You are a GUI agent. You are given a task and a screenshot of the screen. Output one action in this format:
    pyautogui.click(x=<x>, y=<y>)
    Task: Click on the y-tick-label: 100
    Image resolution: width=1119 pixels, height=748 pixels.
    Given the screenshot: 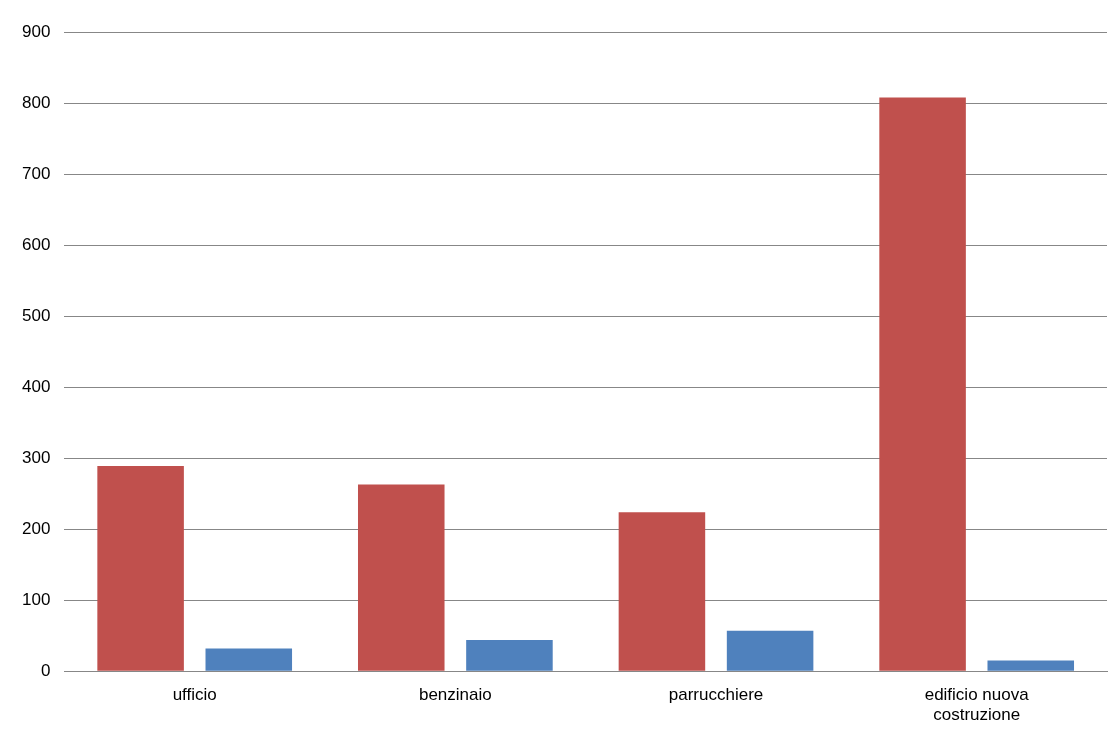 What is the action you would take?
    pyautogui.click(x=36, y=599)
    